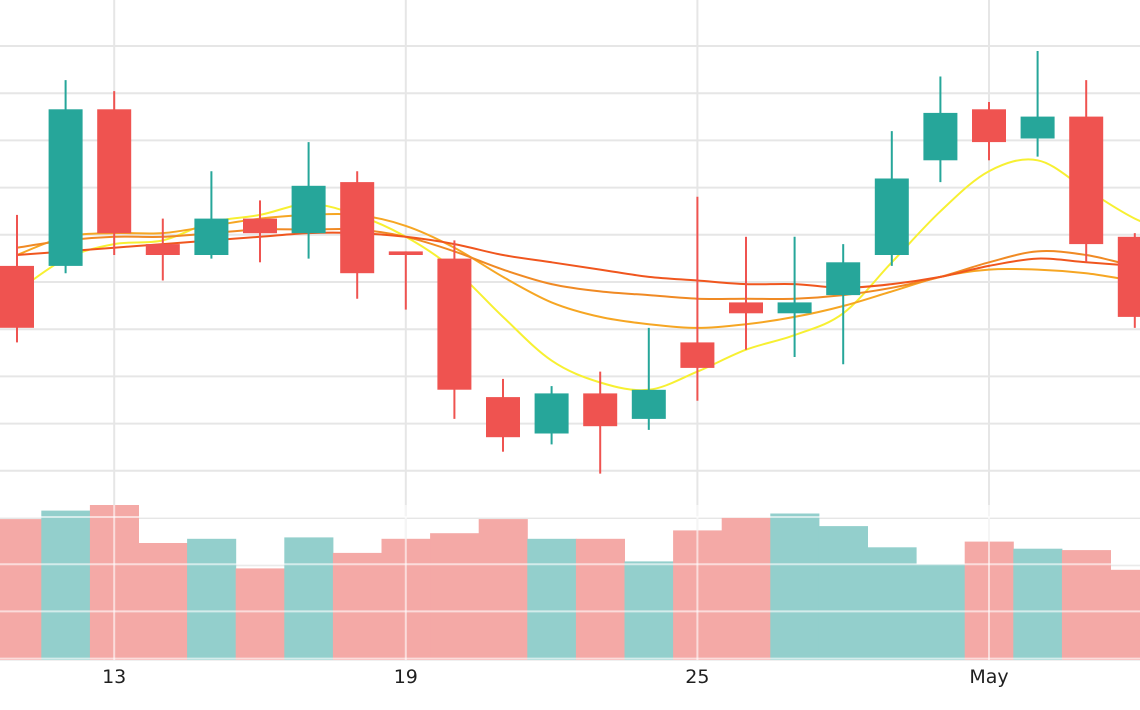  Describe the element at coordinates (406, 677) in the screenshot. I see `x-tick-label: 19` at that location.